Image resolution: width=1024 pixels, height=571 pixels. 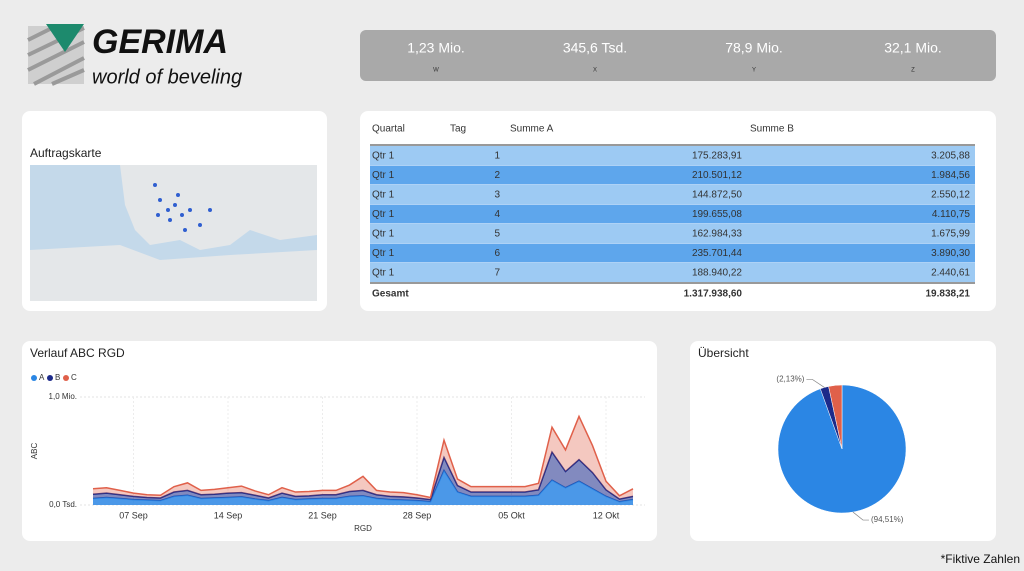 What do you see at coordinates (595, 71) in the screenshot?
I see `kpi-label: X` at bounding box center [595, 71].